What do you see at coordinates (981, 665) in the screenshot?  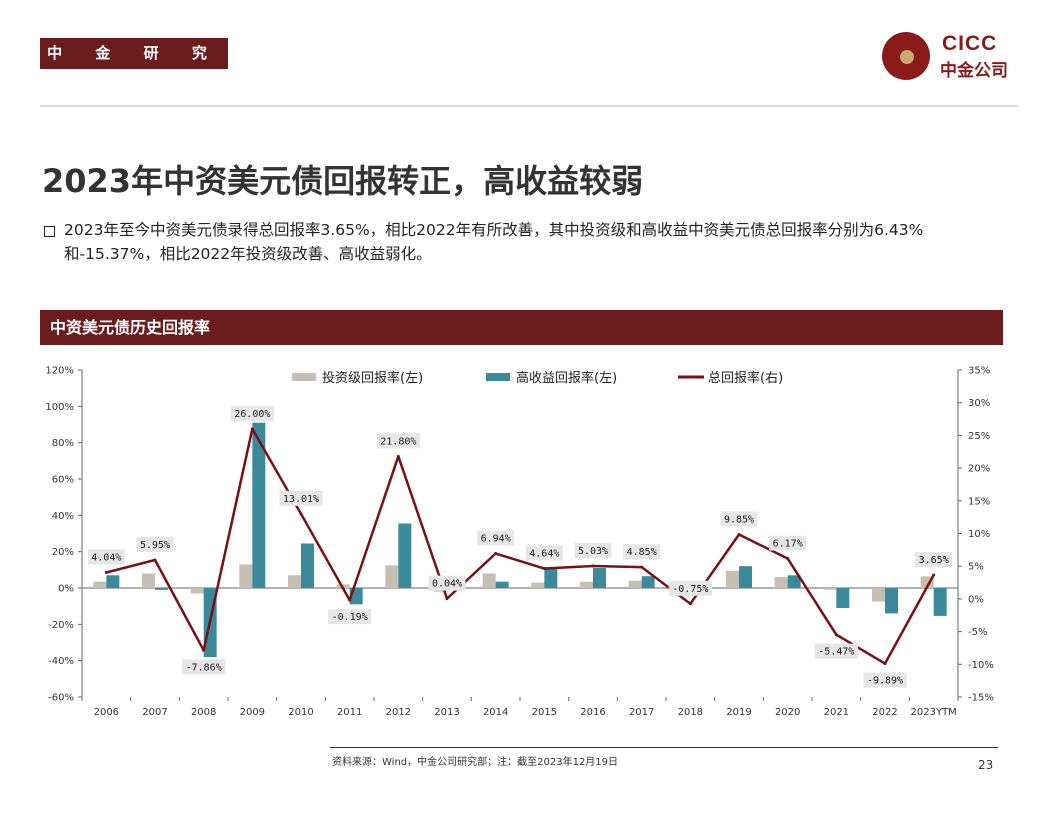 I see `right-tick-label: -10%` at bounding box center [981, 665].